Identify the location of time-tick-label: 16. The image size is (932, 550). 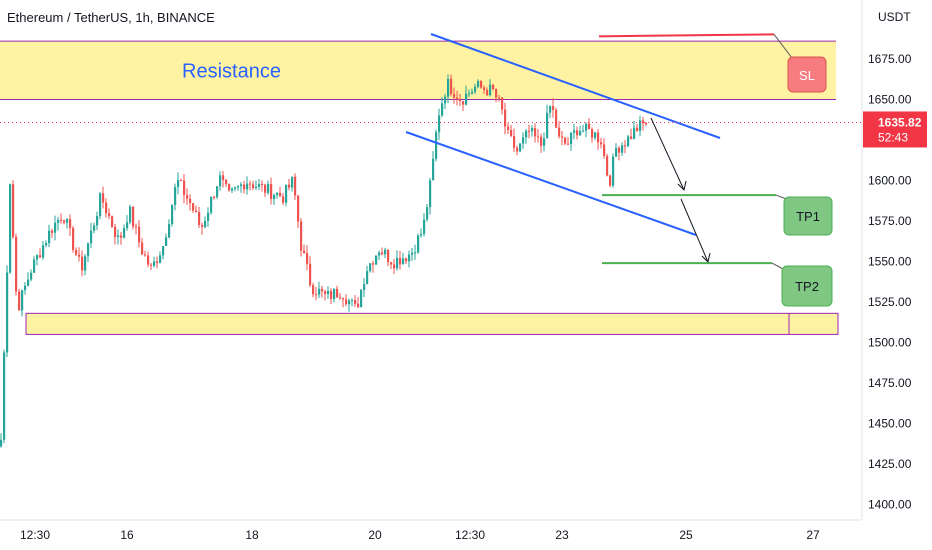
(127, 535).